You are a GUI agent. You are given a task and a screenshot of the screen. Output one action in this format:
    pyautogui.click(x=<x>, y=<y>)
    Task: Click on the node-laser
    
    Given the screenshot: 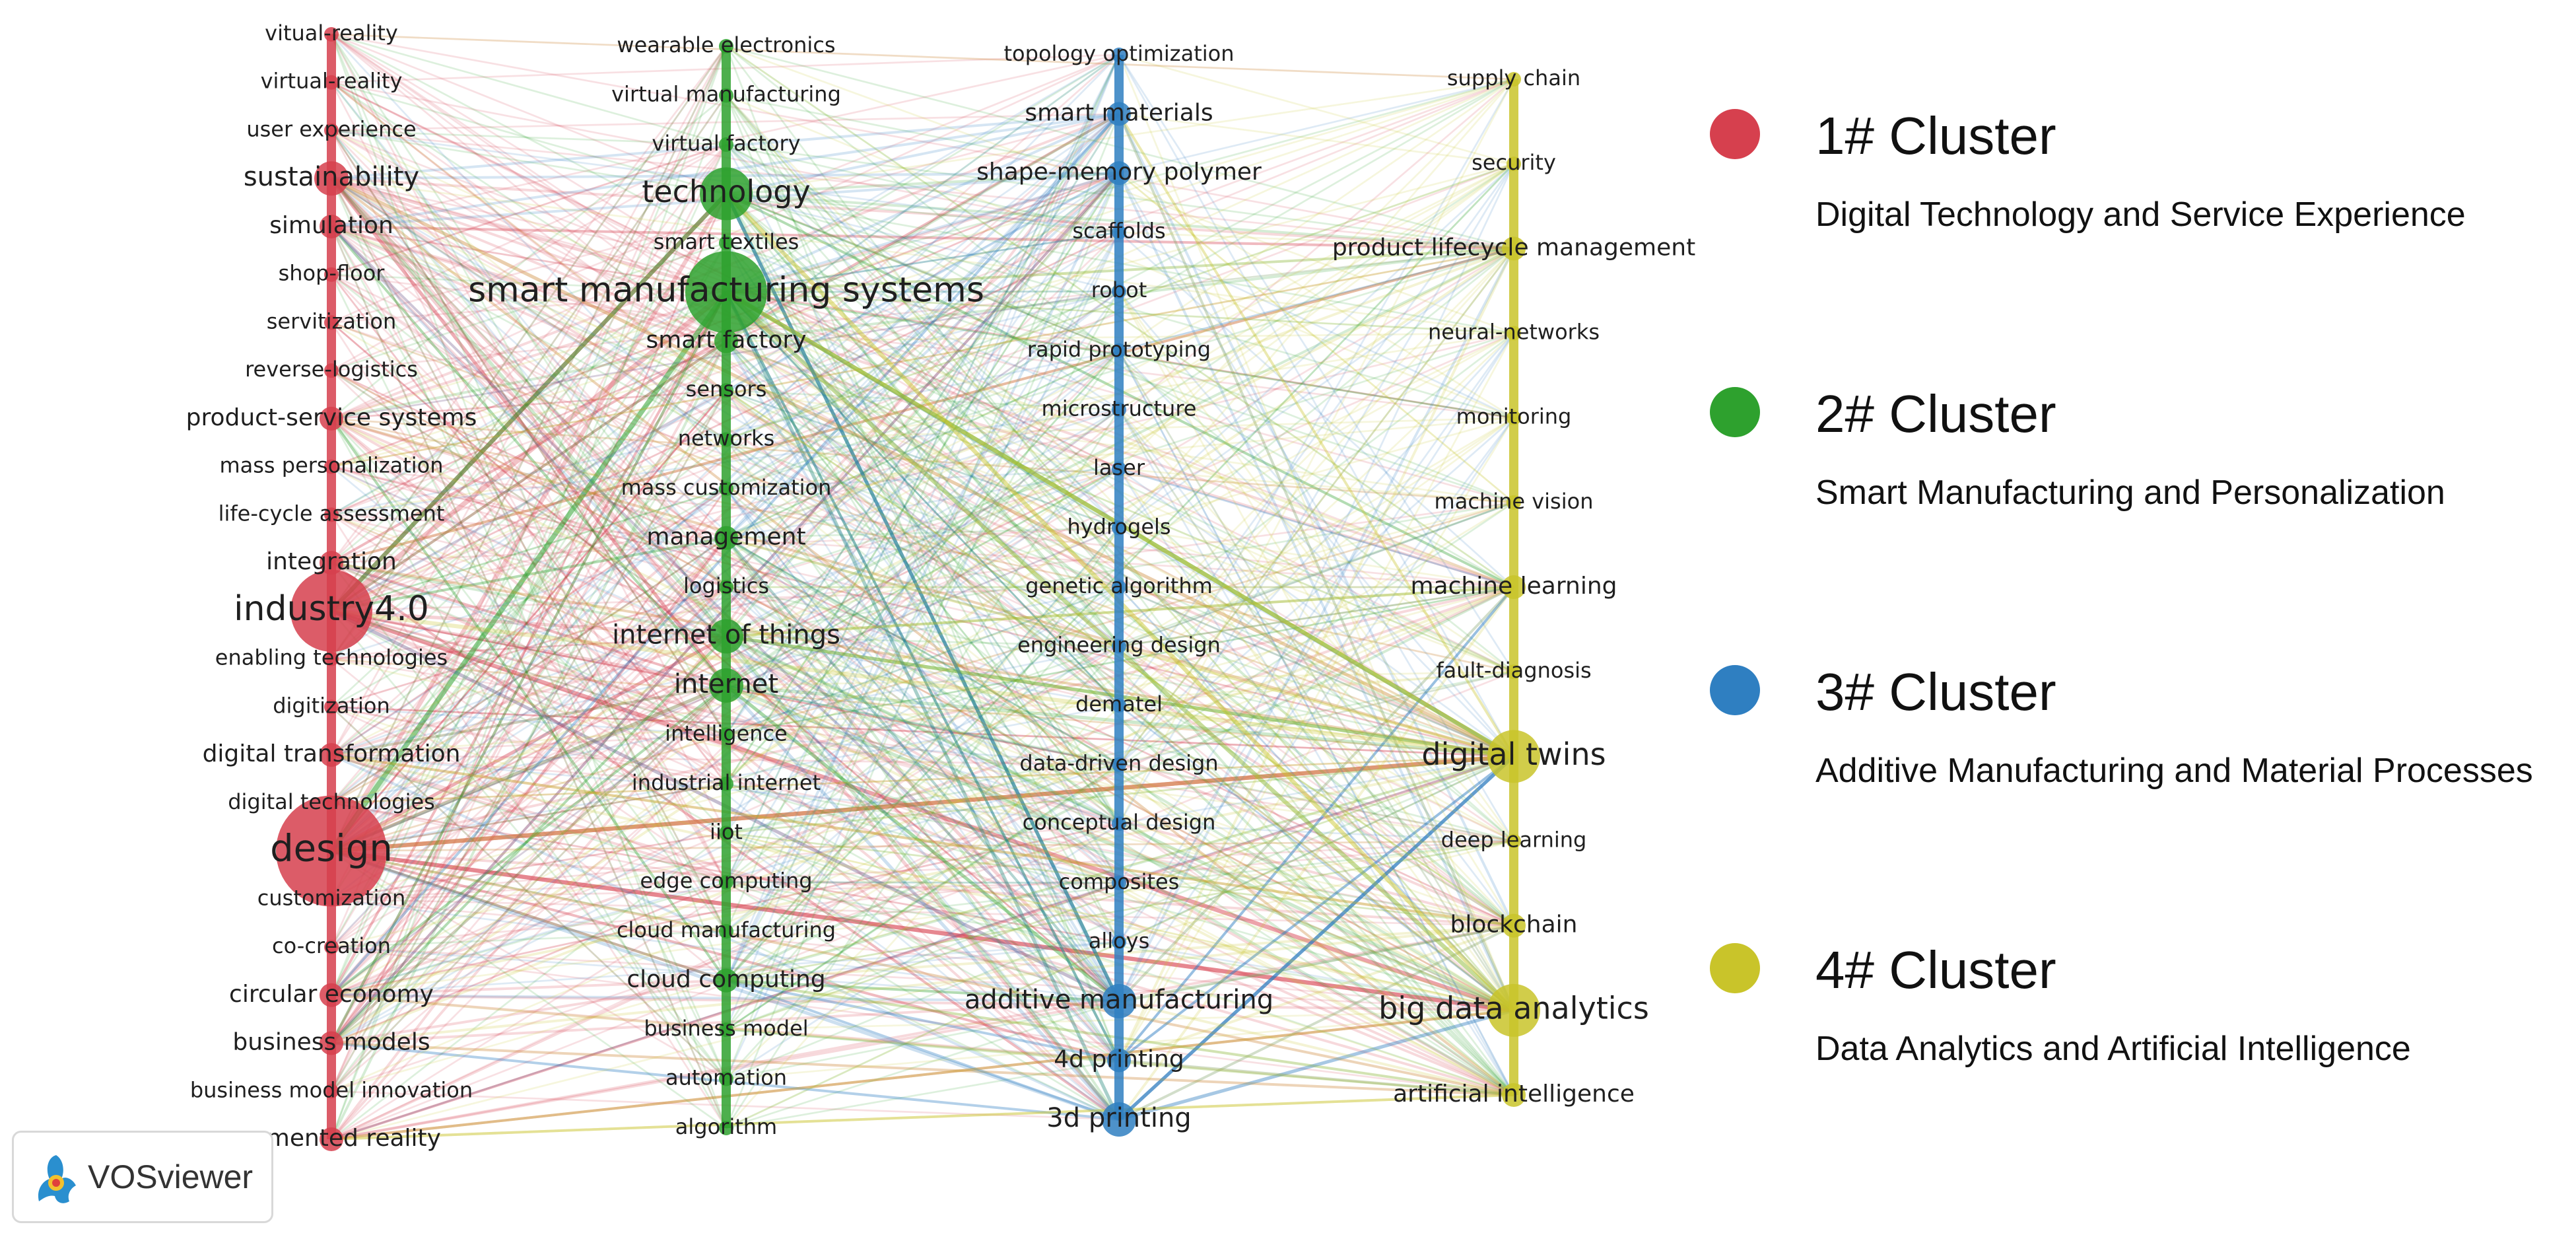 What is the action you would take?
    pyautogui.click(x=1119, y=468)
    